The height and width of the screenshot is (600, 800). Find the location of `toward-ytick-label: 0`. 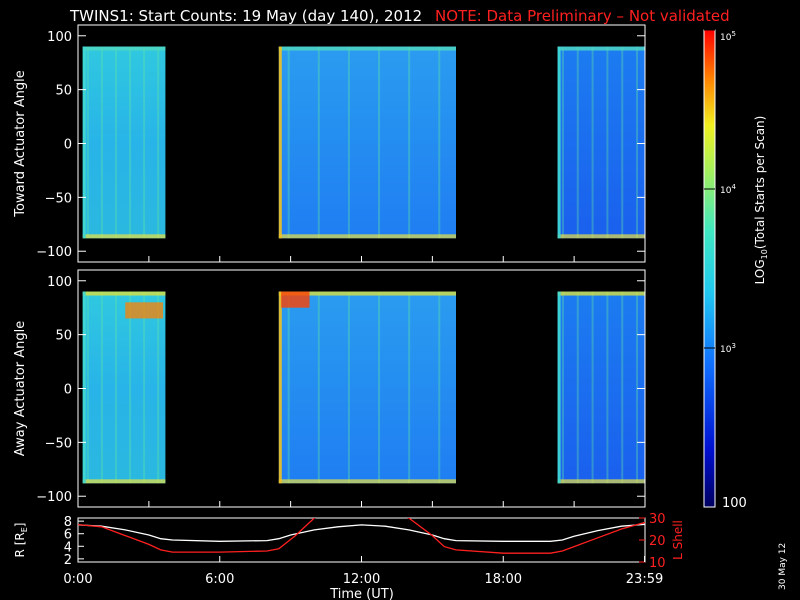

toward-ytick-label: 0 is located at coordinates (68, 145).